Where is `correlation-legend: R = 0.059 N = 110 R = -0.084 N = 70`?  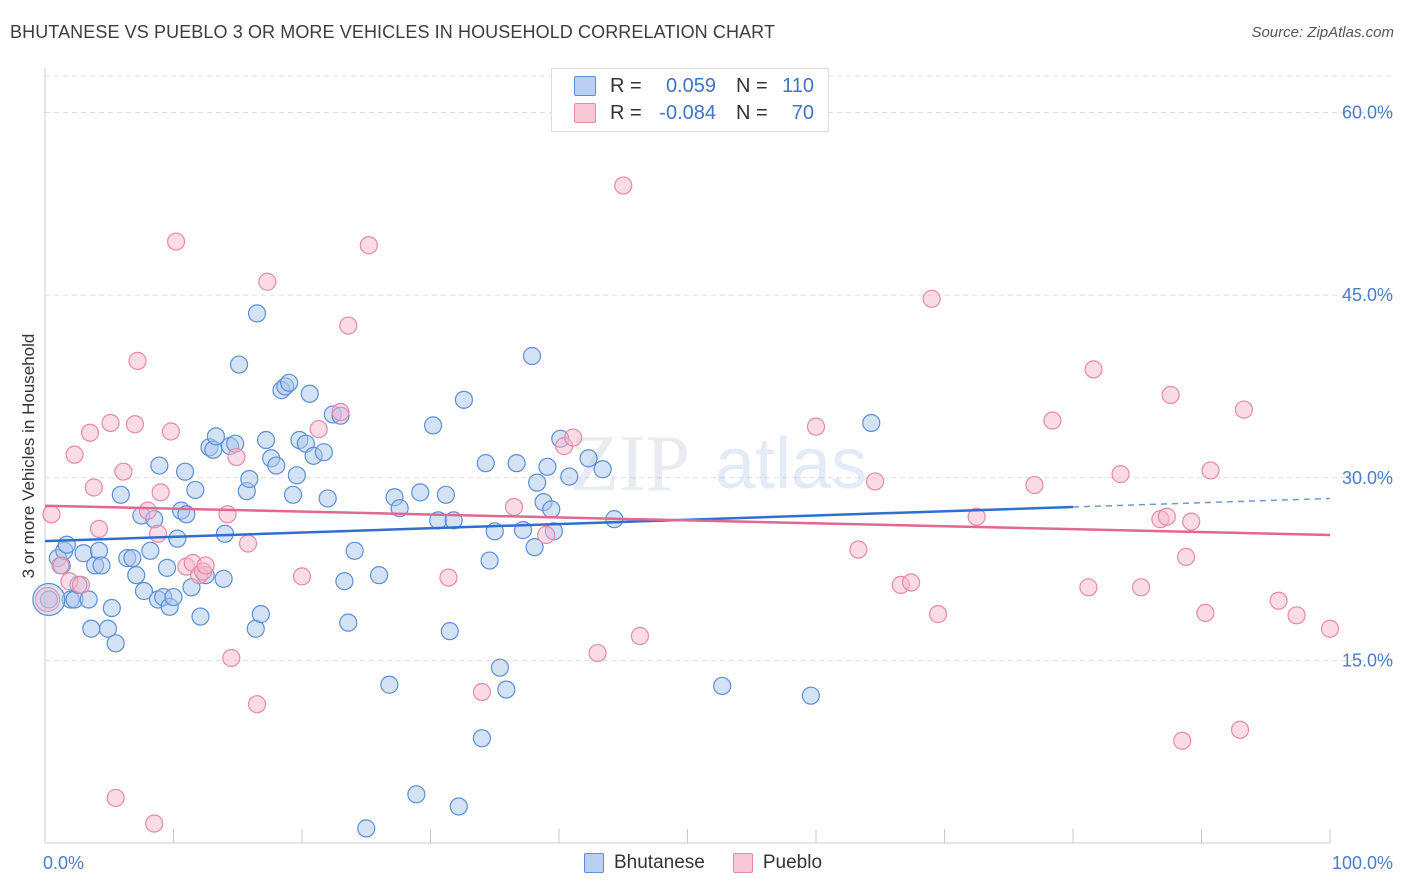 correlation-legend: R = 0.059 N = 110 R = -0.084 N = 70 is located at coordinates (690, 100).